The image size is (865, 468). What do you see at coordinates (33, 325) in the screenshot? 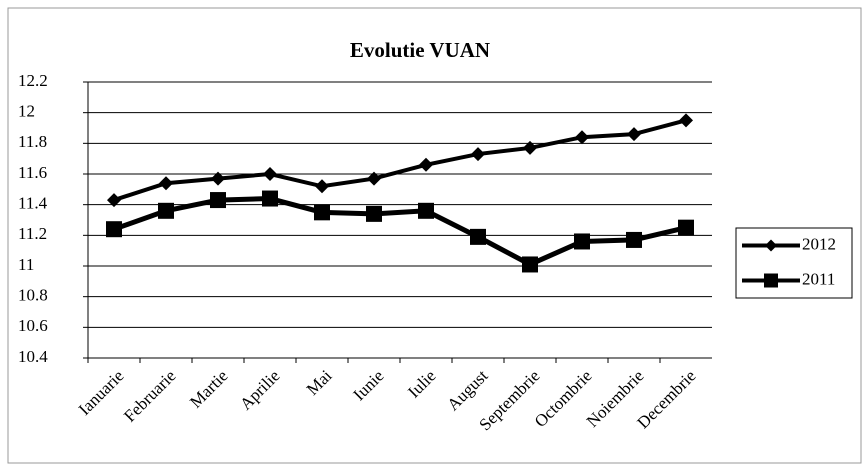
I see `y-tick-label: 10.6` at bounding box center [33, 325].